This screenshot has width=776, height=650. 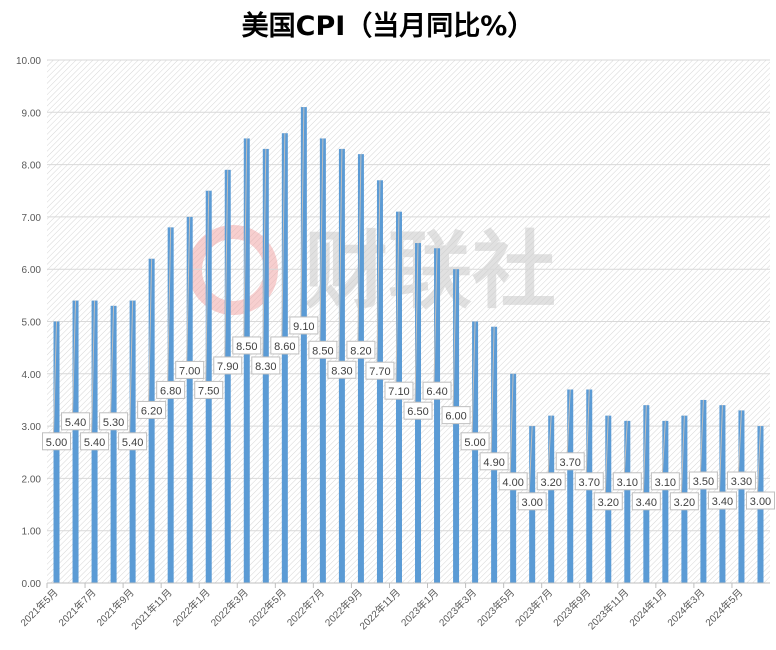 What do you see at coordinates (430, 271) in the screenshot?
I see `watermark: 财联社` at bounding box center [430, 271].